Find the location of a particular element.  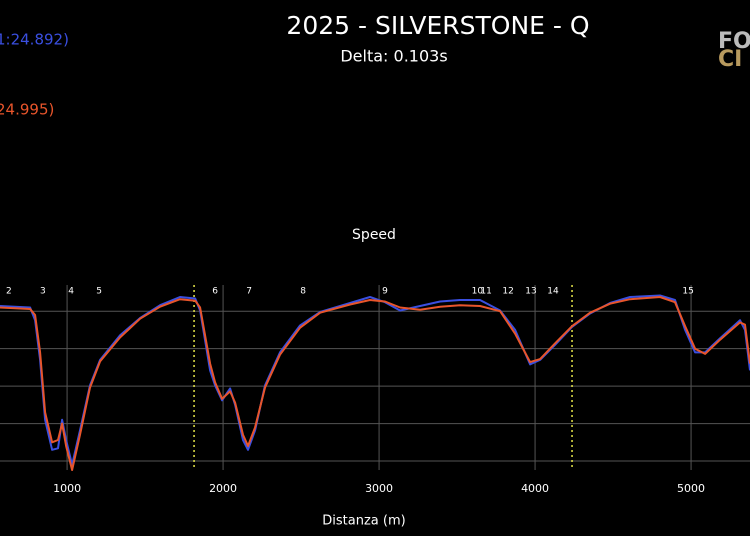

corner-label: 5 is located at coordinates (99, 292).